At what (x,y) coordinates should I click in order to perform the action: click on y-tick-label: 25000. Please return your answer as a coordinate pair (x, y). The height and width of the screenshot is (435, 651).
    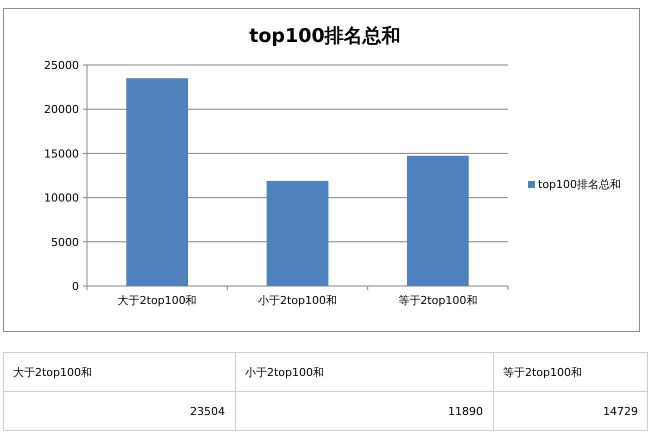
    Looking at the image, I should click on (61, 65).